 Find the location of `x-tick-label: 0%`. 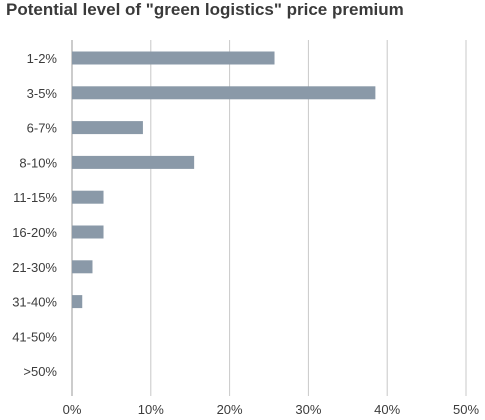

x-tick-label: 0% is located at coordinates (72, 409).